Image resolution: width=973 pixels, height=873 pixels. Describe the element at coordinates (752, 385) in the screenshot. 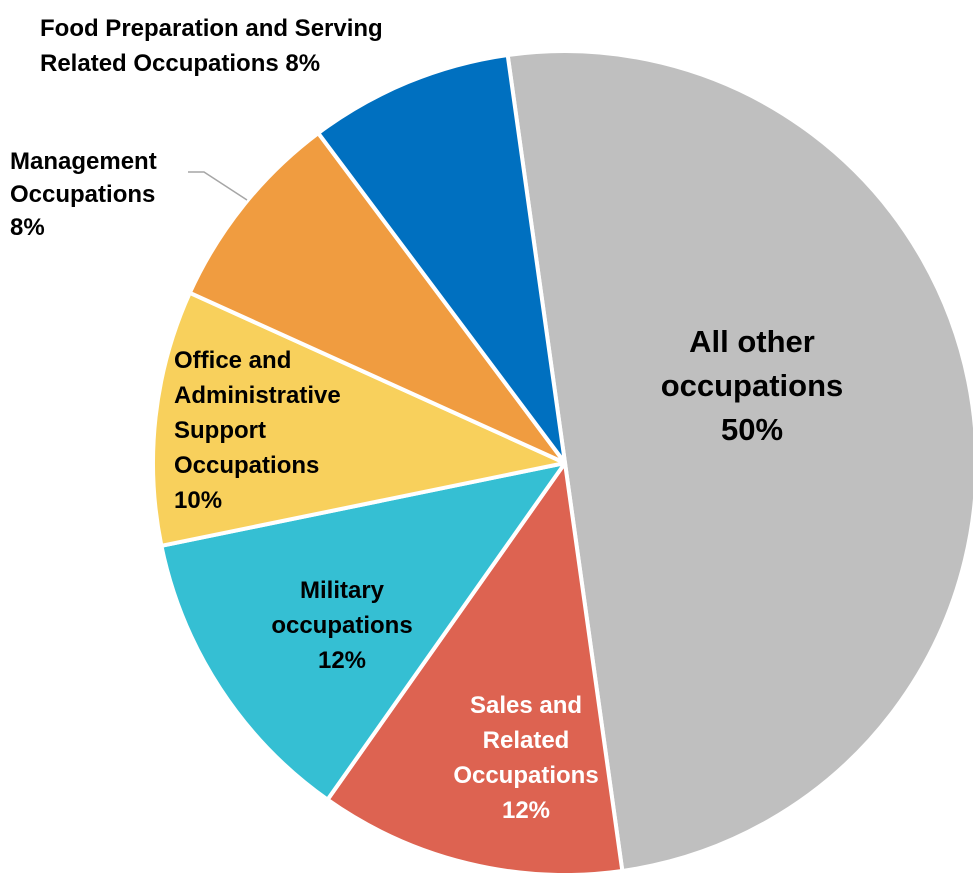

I see `slice-label-0-line-1: occupations` at that location.